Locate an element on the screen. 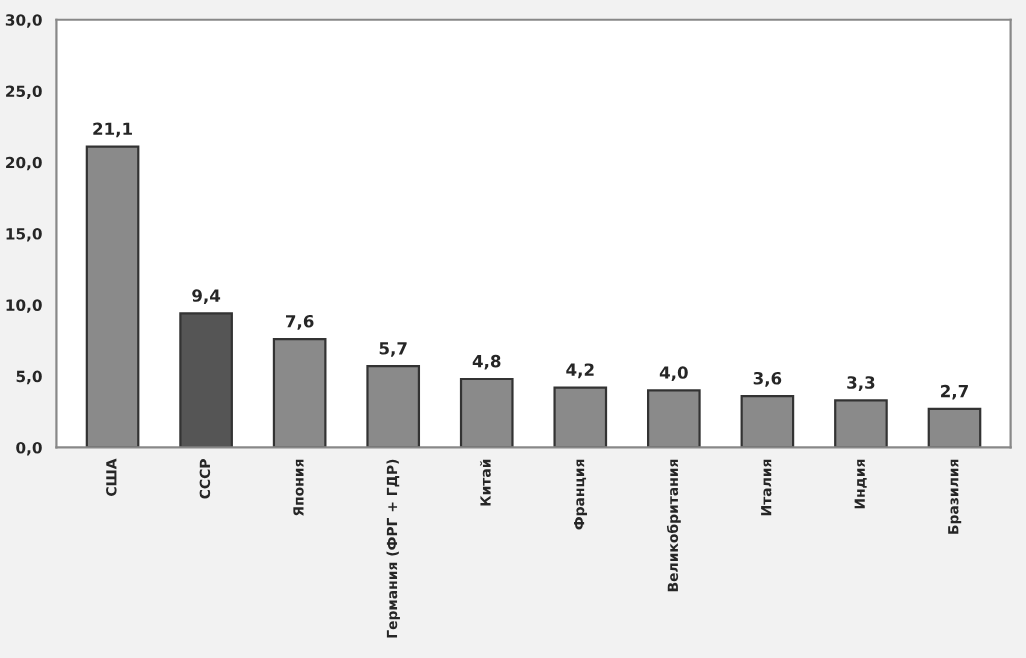 This screenshot has height=658, width=1026. data-label: 4,0 is located at coordinates (673, 373).